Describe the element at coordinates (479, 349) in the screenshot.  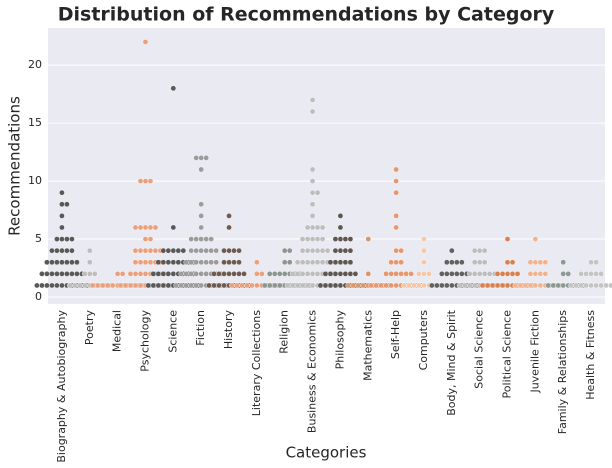
I see `x-tick-label: Social Science` at that location.